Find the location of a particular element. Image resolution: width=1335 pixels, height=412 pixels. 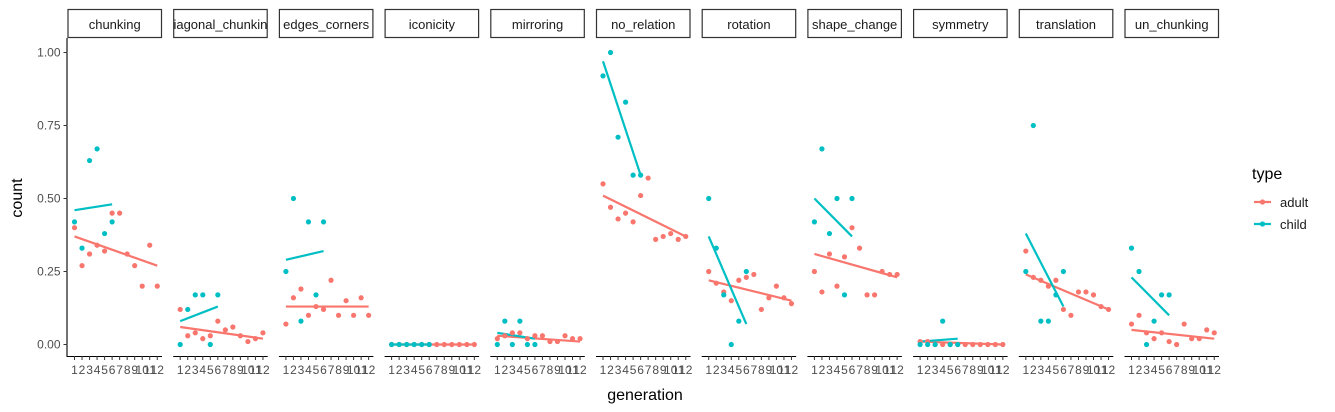

facet-label: shape_change is located at coordinates (854, 24).